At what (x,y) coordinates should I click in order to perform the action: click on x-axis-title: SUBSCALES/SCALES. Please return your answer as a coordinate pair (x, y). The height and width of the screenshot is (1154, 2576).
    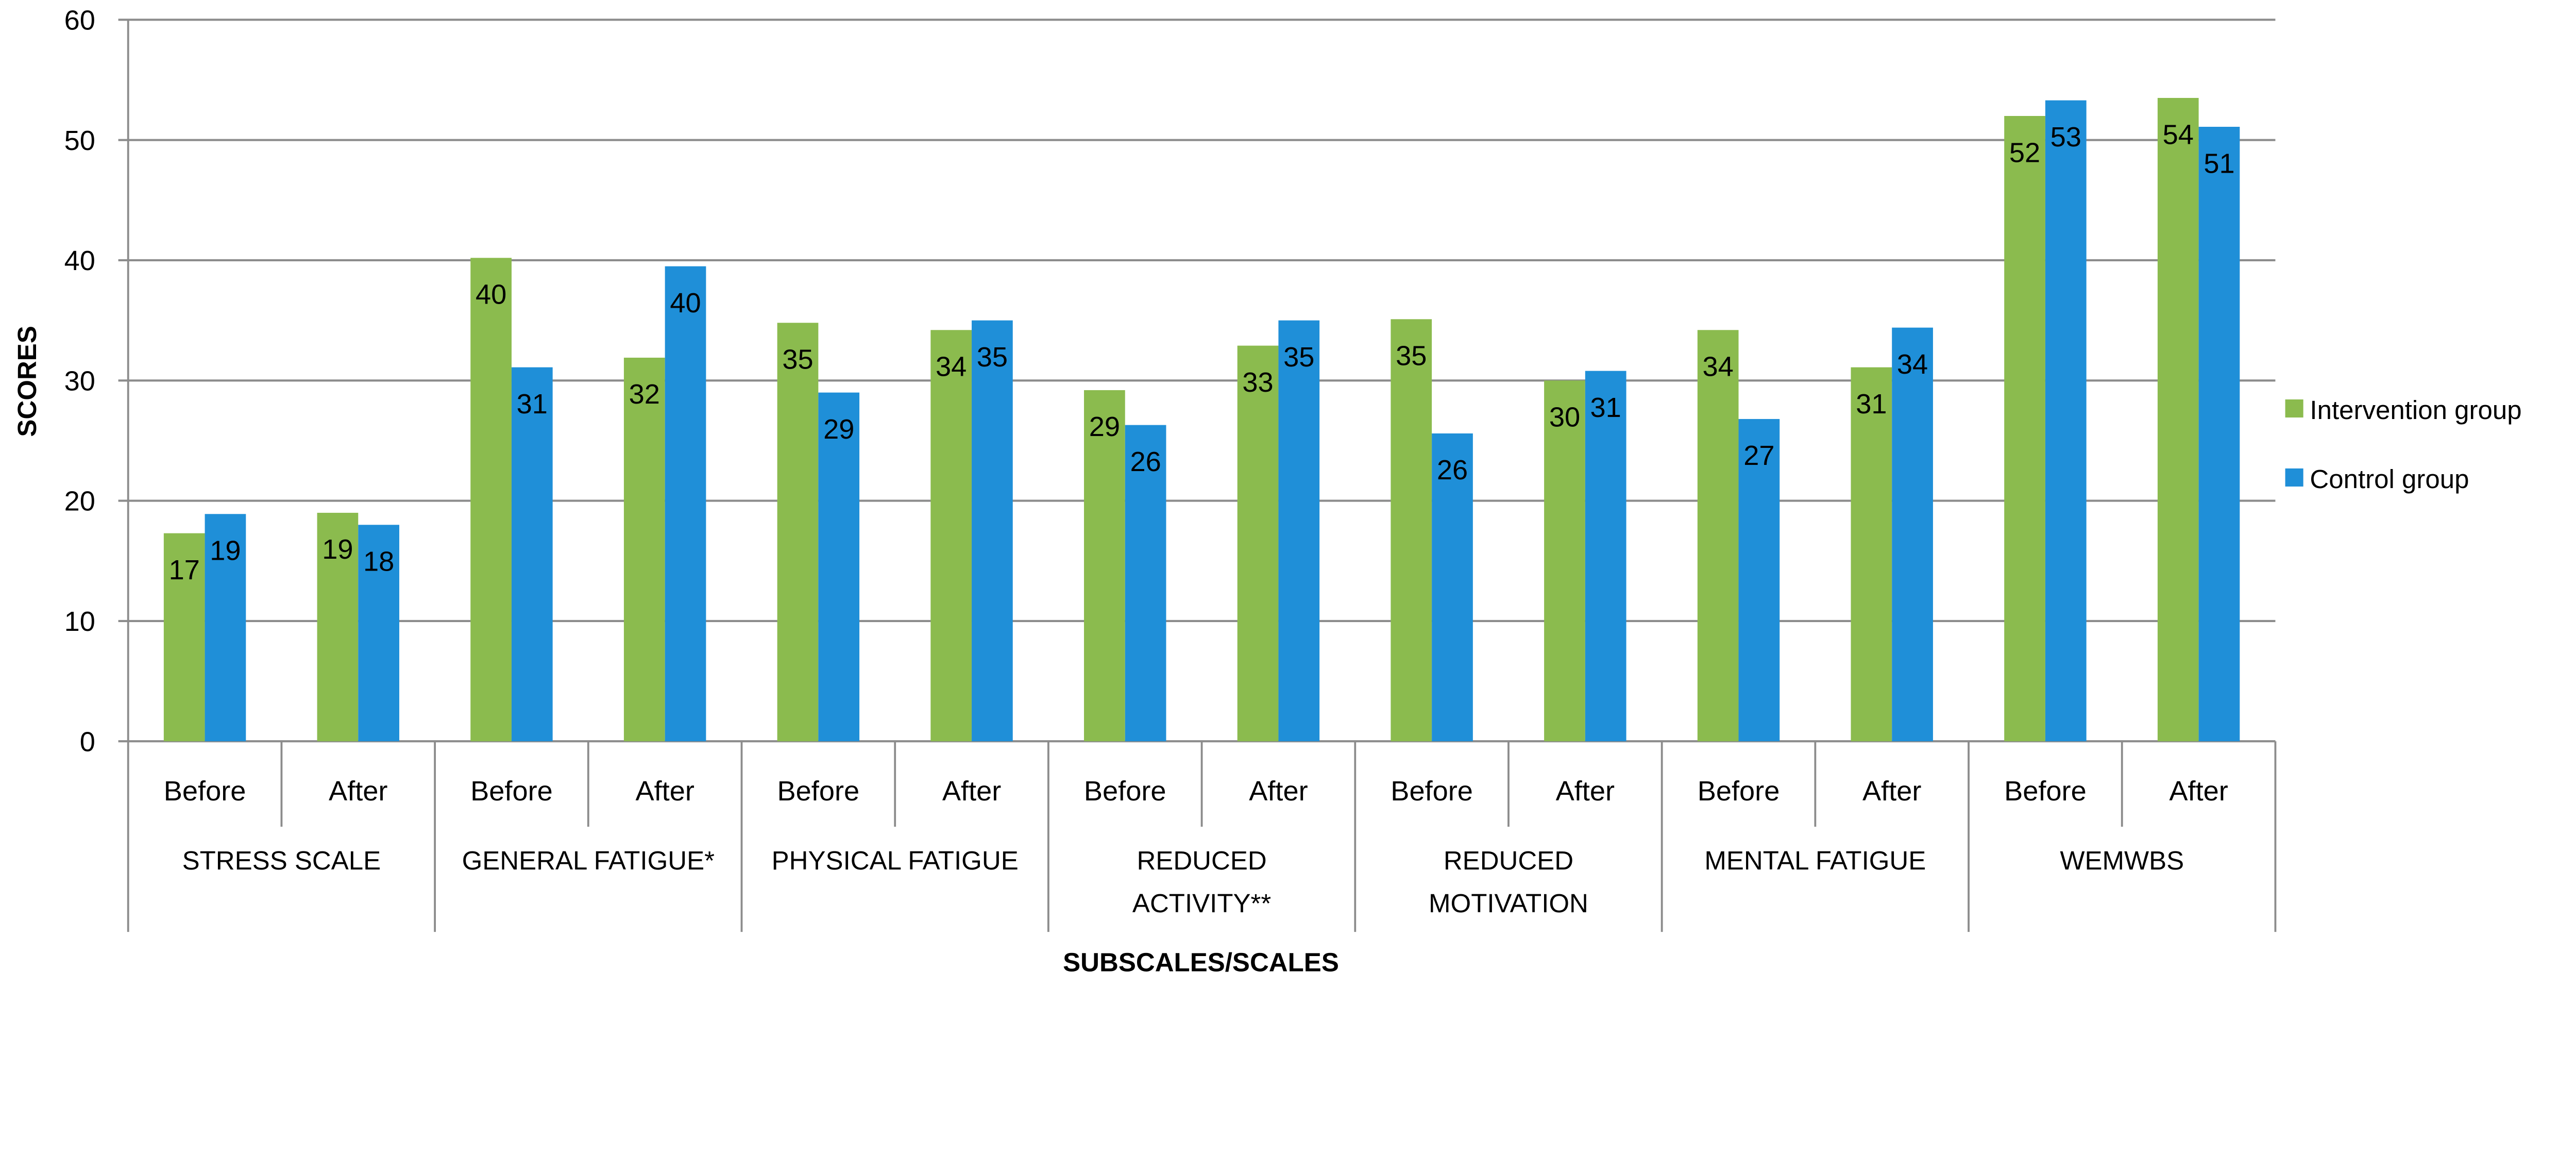
    Looking at the image, I should click on (1201, 963).